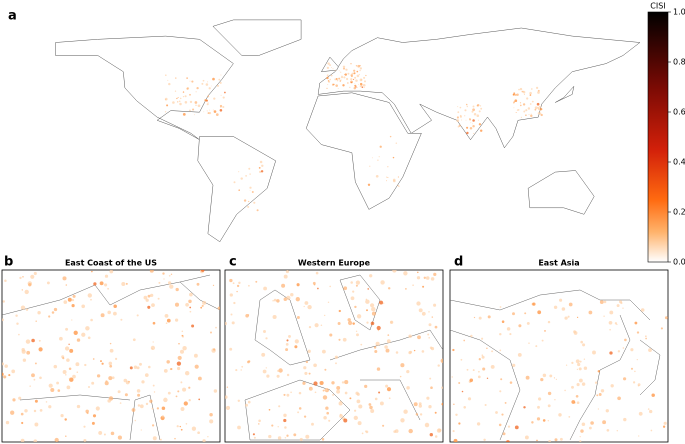 This screenshot has height=444, width=685. Describe the element at coordinates (8, 262) in the screenshot. I see `panel-label: b` at that location.